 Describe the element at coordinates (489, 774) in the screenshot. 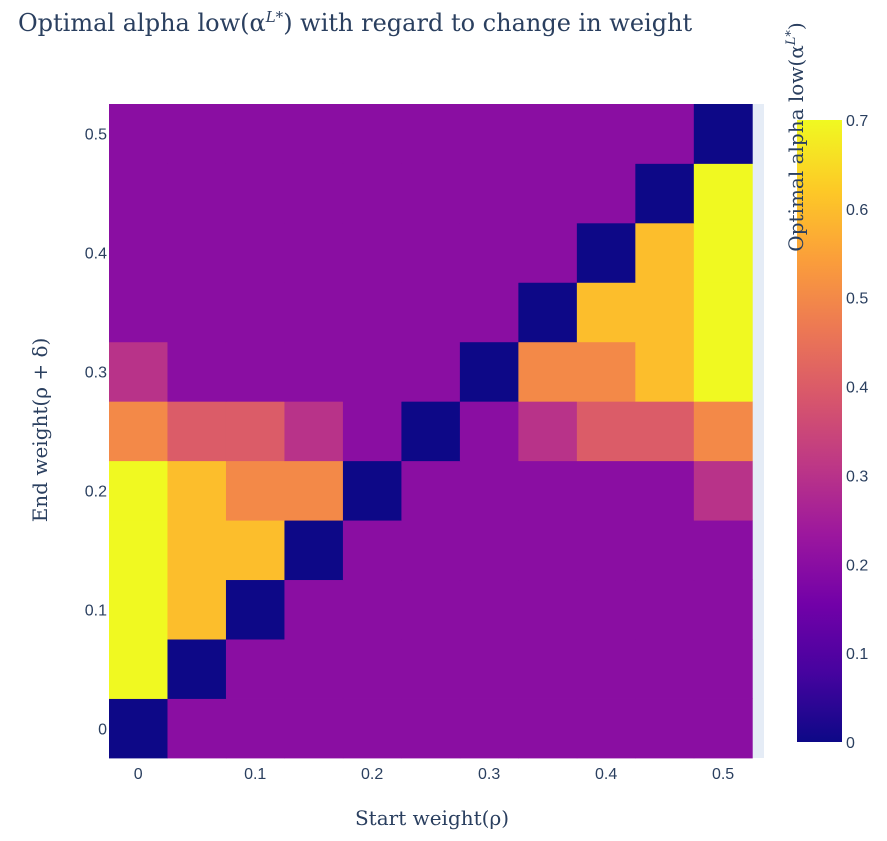

I see `x-tick-label: 0.3` at that location.